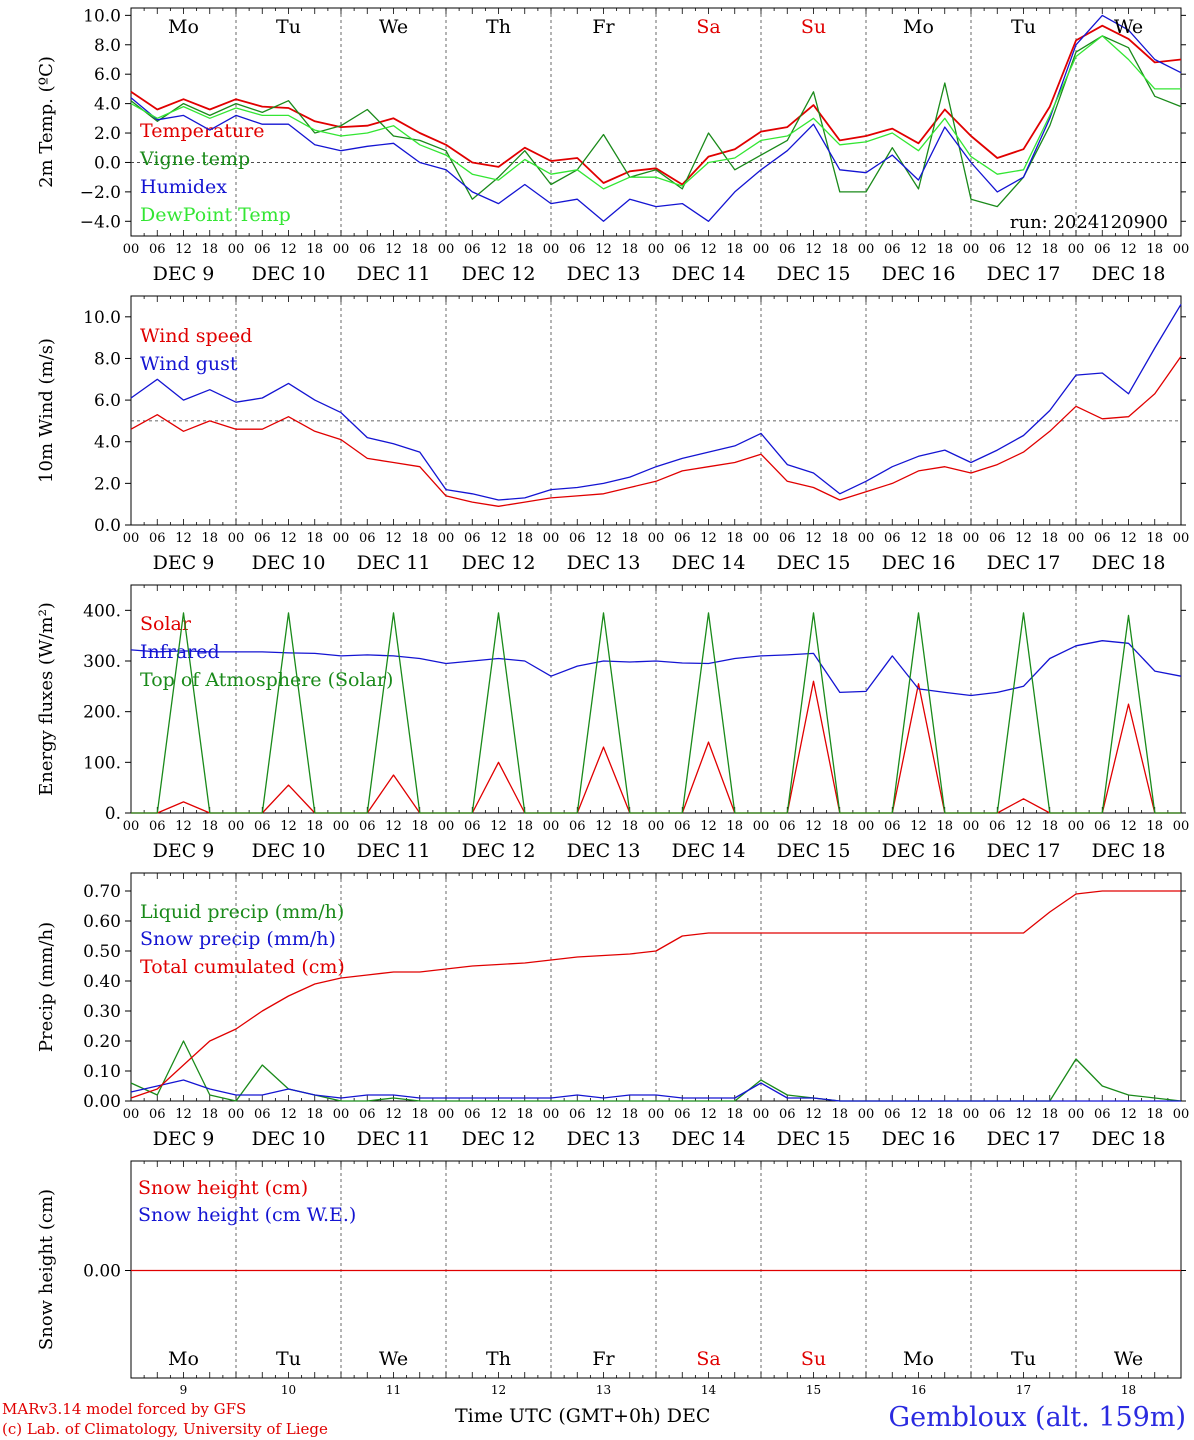 This screenshot has width=1194, height=1440. What do you see at coordinates (102, 922) in the screenshot?
I see `y-tick-label: 0.60` at bounding box center [102, 922].